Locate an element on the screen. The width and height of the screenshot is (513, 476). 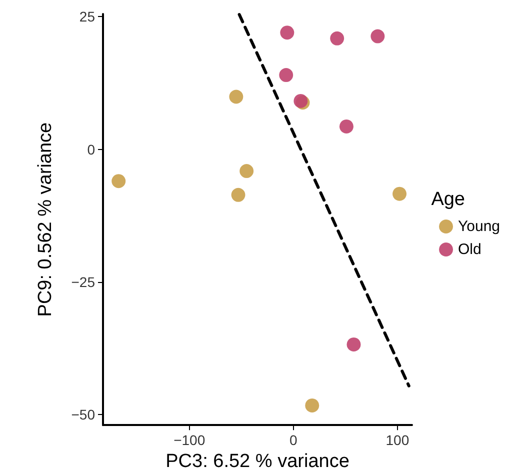
legend-title: Age is located at coordinates (448, 199).